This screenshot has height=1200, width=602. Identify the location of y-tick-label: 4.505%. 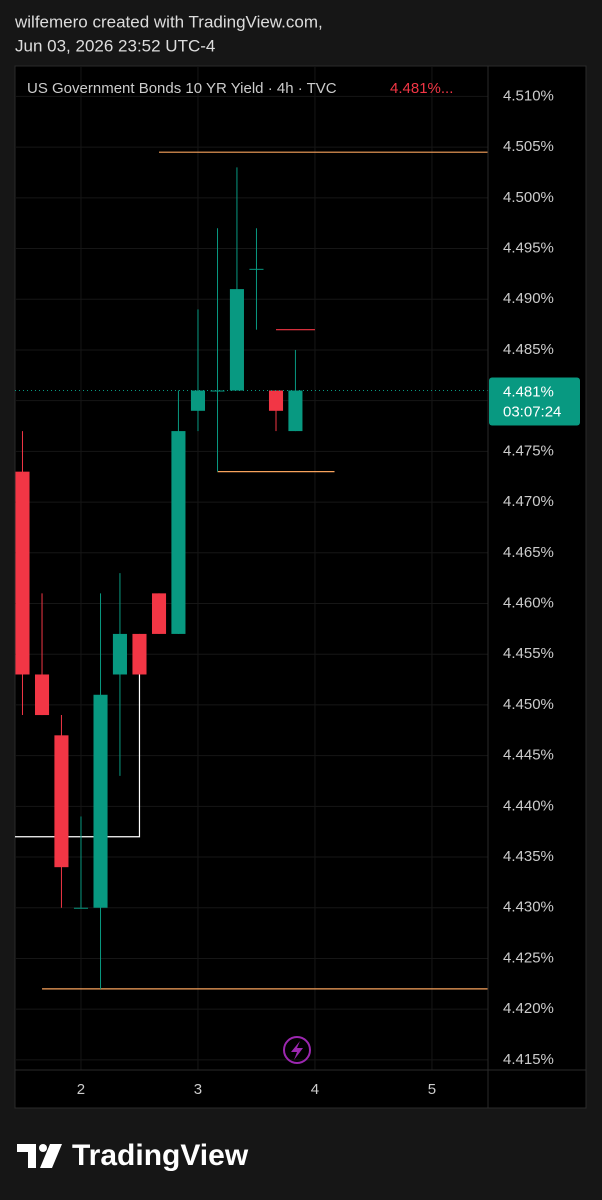
(528, 146).